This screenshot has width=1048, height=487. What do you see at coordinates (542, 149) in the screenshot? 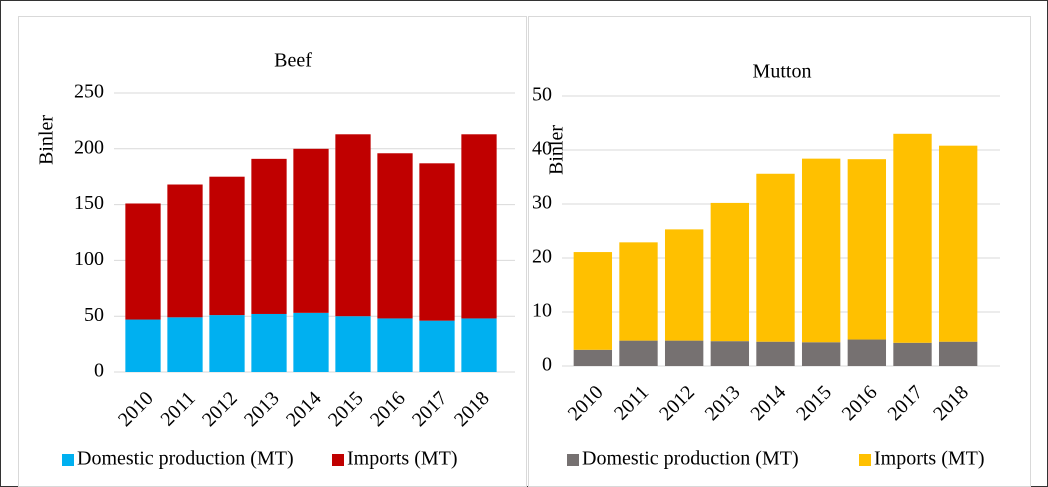
I see `y-tick-label: 40` at bounding box center [542, 149].